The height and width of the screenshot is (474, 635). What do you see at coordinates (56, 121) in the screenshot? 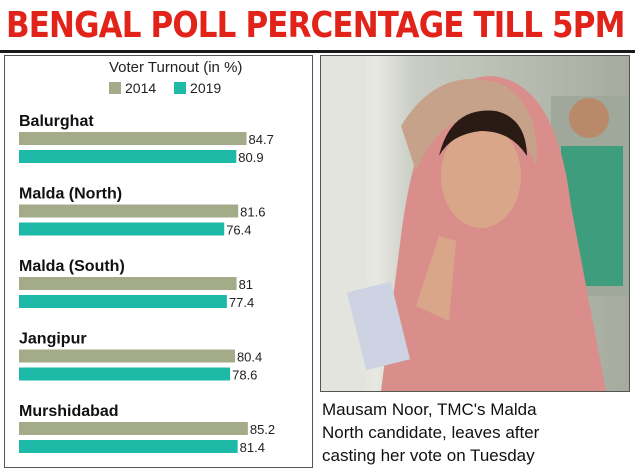
I see `category-label-balurghat: Balurghat` at bounding box center [56, 121].